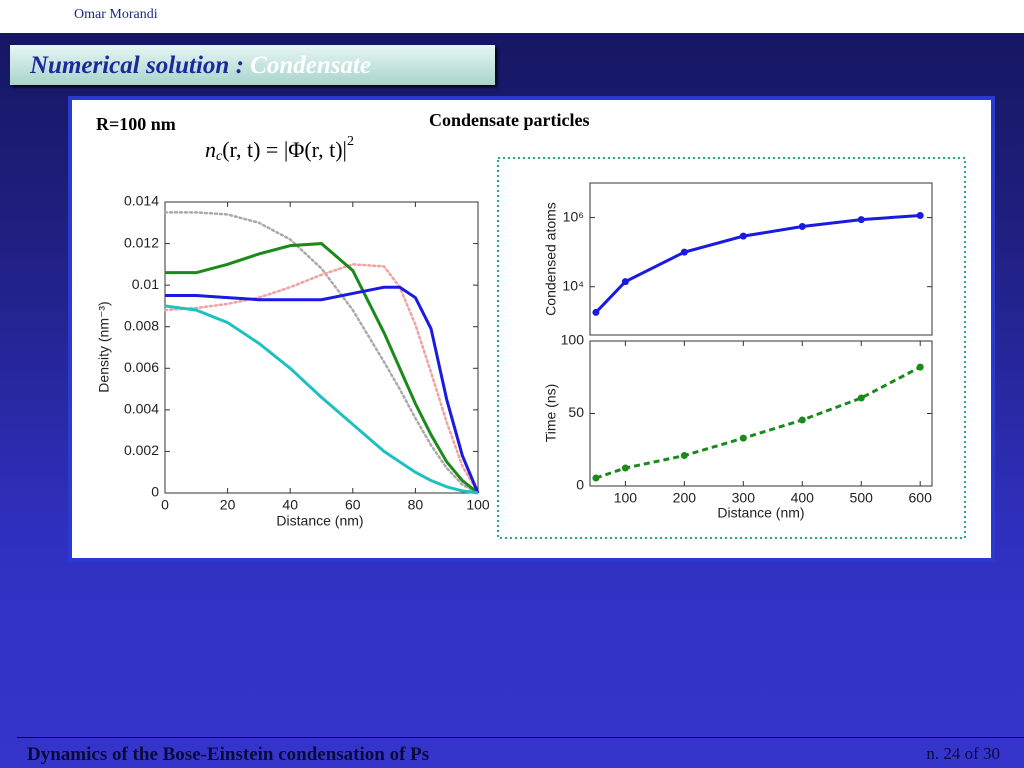 The height and width of the screenshot is (768, 1024). I want to click on y-tick-label: 100, so click(573, 340).